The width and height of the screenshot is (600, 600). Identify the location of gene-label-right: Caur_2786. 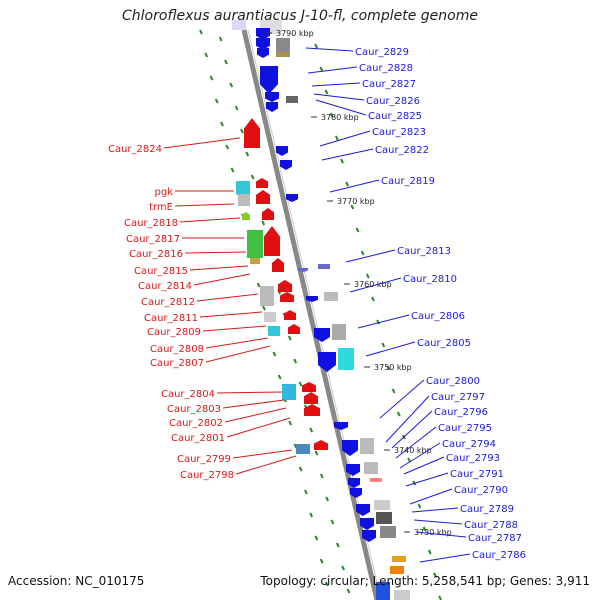
(499, 555).